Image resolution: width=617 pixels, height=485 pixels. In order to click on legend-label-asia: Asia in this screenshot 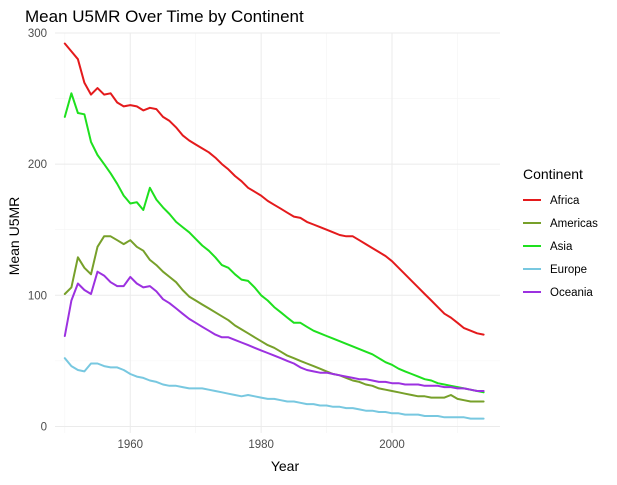, I will do `click(561, 247)`.